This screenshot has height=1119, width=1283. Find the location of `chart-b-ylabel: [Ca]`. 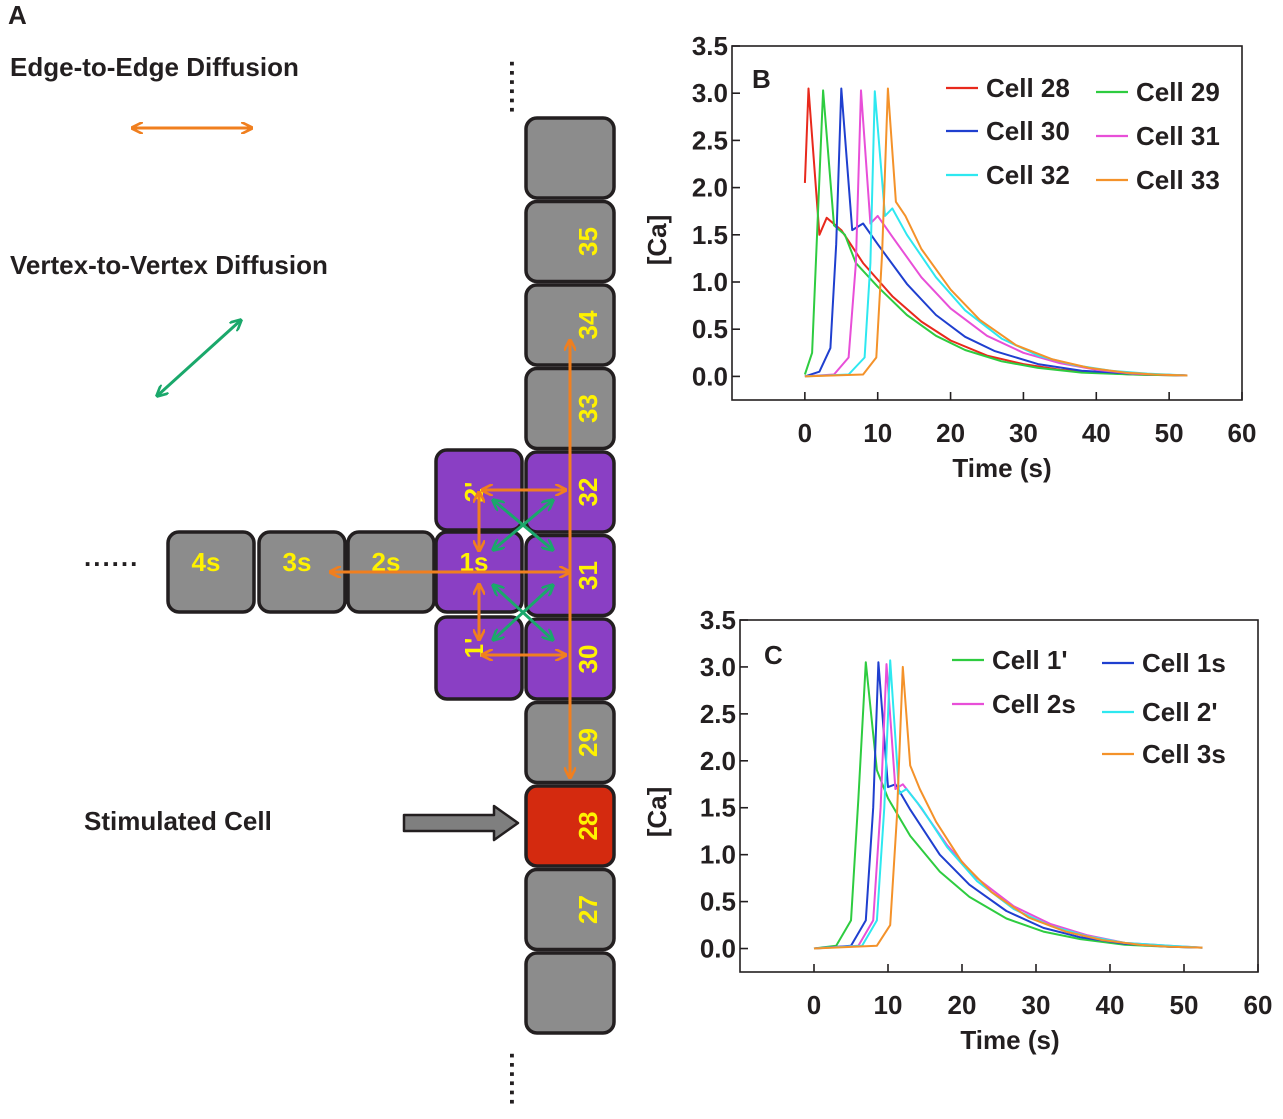

chart-b-ylabel: [Ca] is located at coordinates (657, 240).